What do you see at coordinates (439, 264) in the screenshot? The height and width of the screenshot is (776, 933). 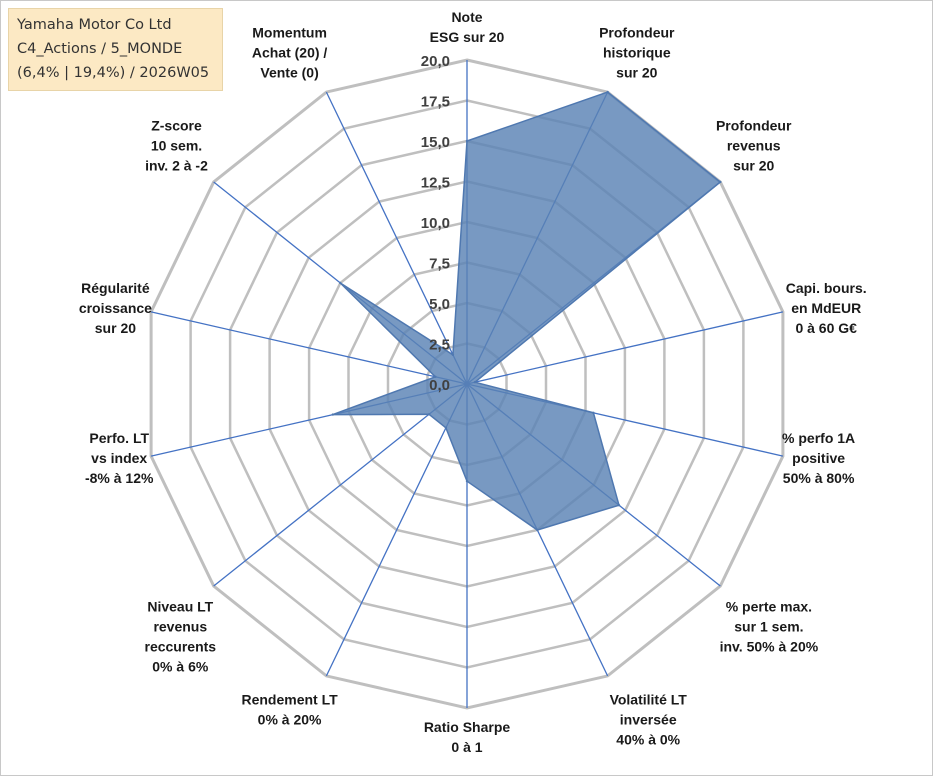 I see `tick-label: 7,5` at bounding box center [439, 264].